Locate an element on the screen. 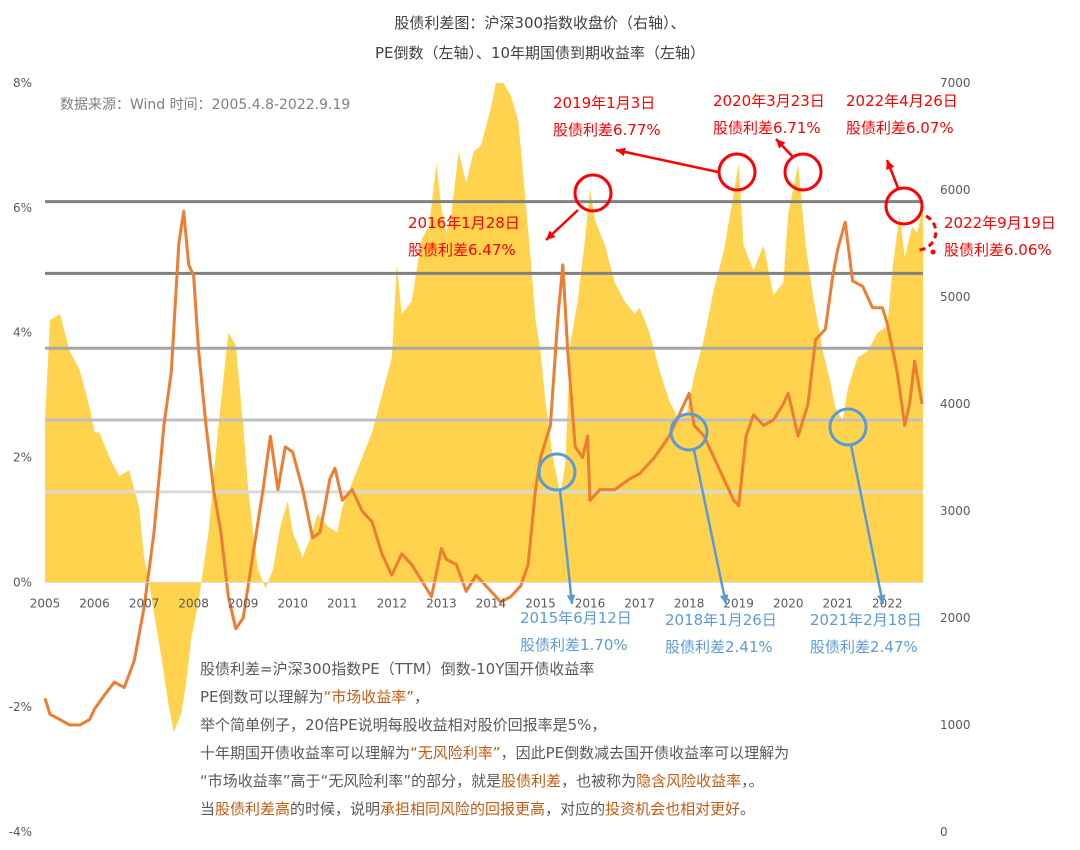  annotation-red-2022-apr: 2022年4月26日 股债利差6.07% is located at coordinates (902, 115).